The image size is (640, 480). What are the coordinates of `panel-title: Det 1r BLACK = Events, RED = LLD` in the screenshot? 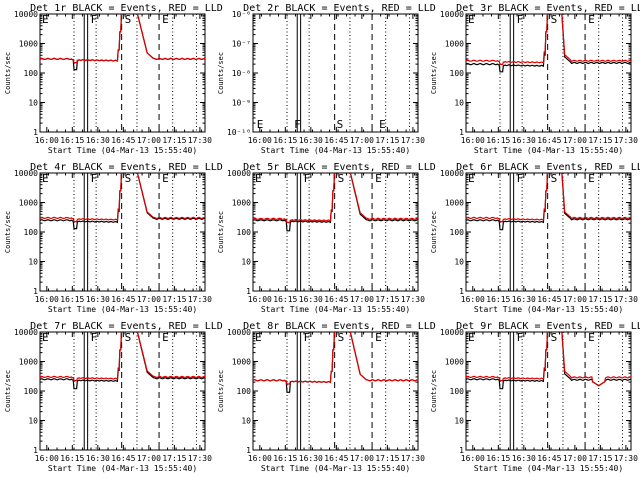 It's located at (126, 8).